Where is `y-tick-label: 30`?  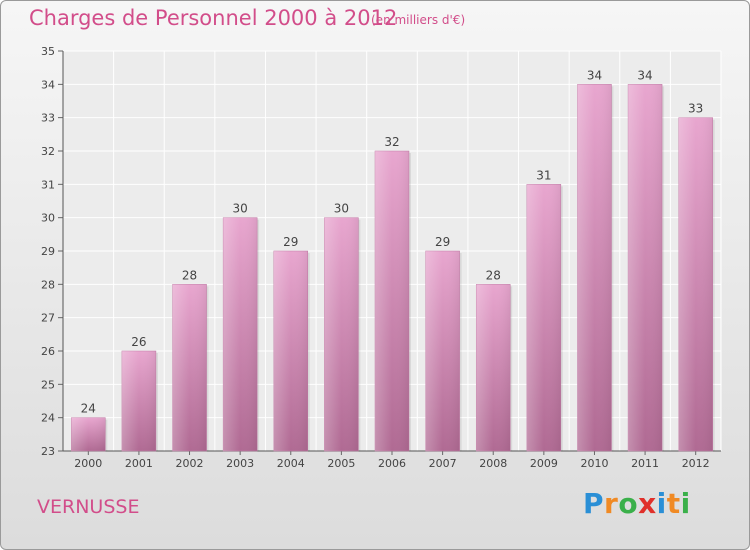
y-tick-label: 30 is located at coordinates (48, 218).